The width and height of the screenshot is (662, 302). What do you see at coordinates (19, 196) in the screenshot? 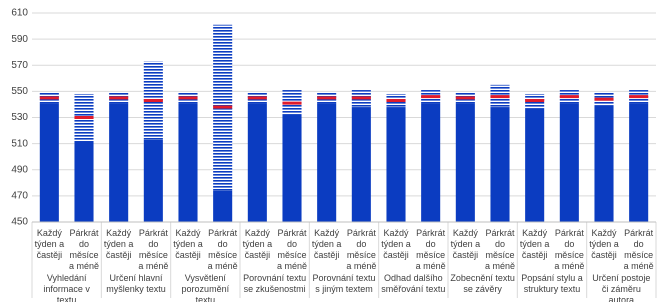
I see `y-tick-label: 470` at bounding box center [19, 196].